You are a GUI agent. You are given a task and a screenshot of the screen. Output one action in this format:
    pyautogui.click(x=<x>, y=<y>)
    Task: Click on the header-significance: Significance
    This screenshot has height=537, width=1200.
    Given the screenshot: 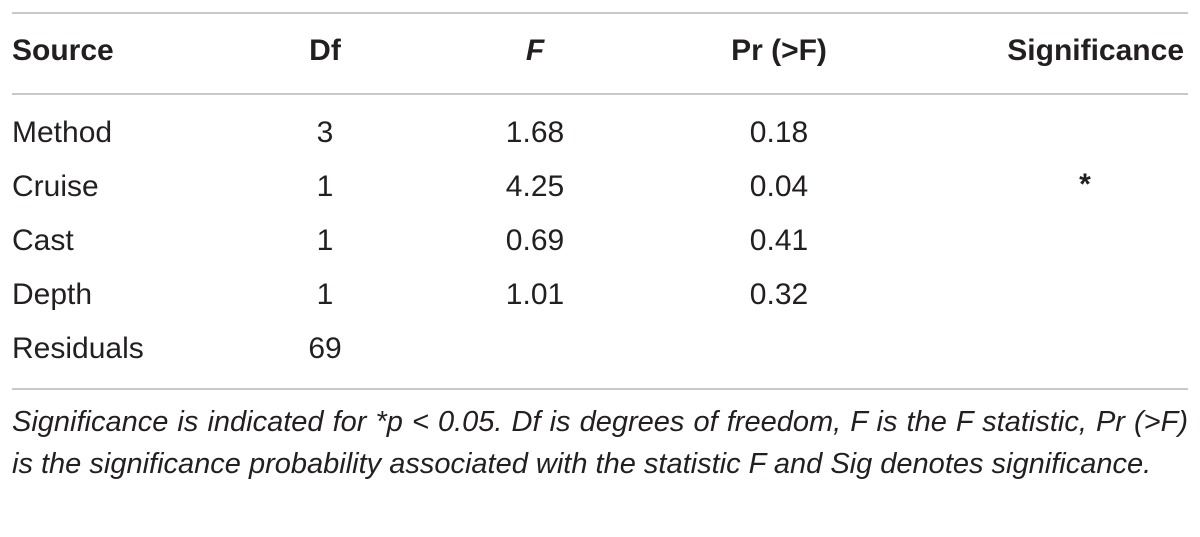 What is the action you would take?
    pyautogui.click(x=1095, y=50)
    